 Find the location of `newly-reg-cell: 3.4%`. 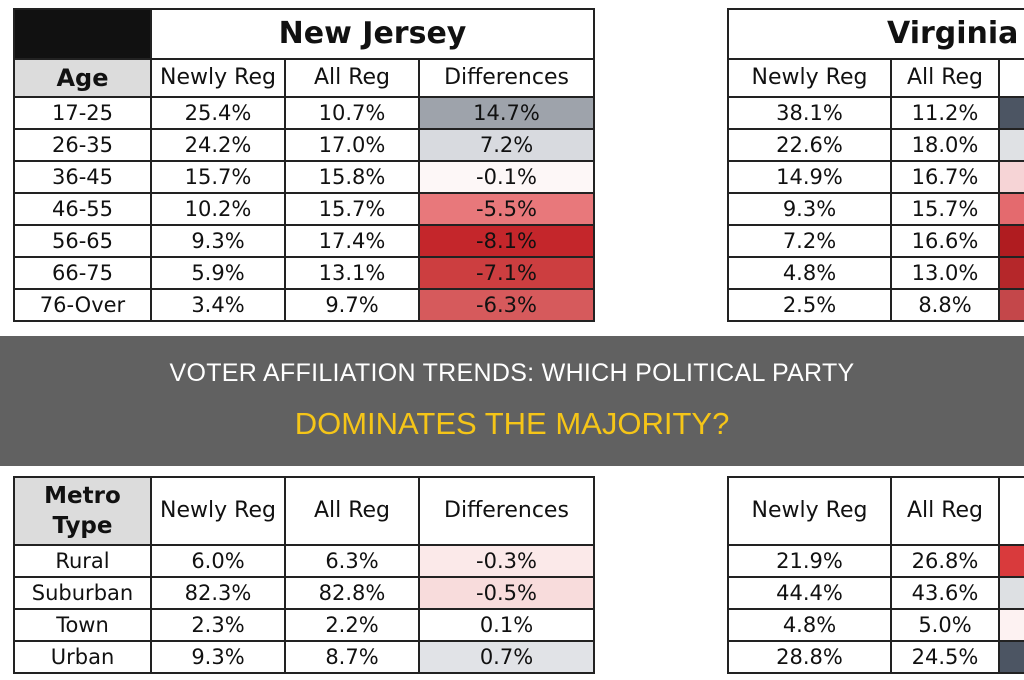

newly-reg-cell: 3.4% is located at coordinates (218, 305).